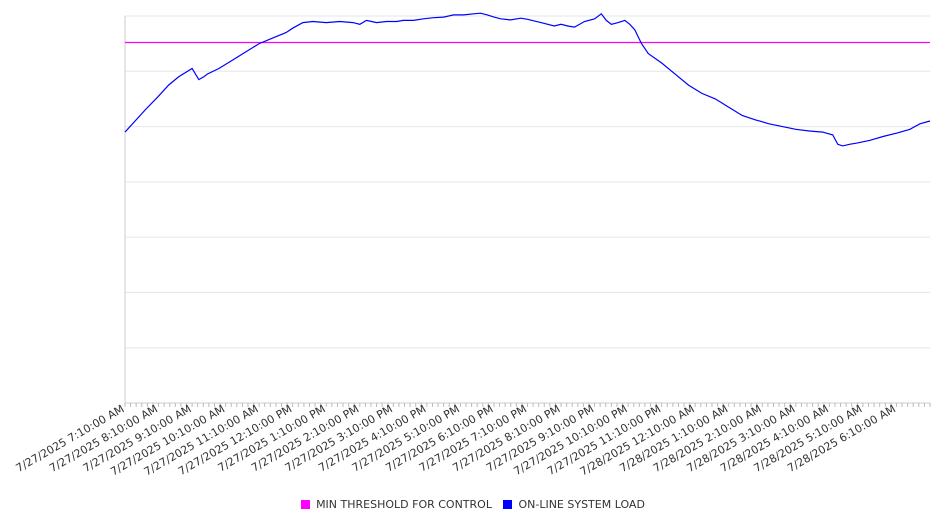 The image size is (946, 526). What do you see at coordinates (404, 504) in the screenshot?
I see `legend-label-threshold: MIN THRESHOLD FOR CONTROL` at bounding box center [404, 504].